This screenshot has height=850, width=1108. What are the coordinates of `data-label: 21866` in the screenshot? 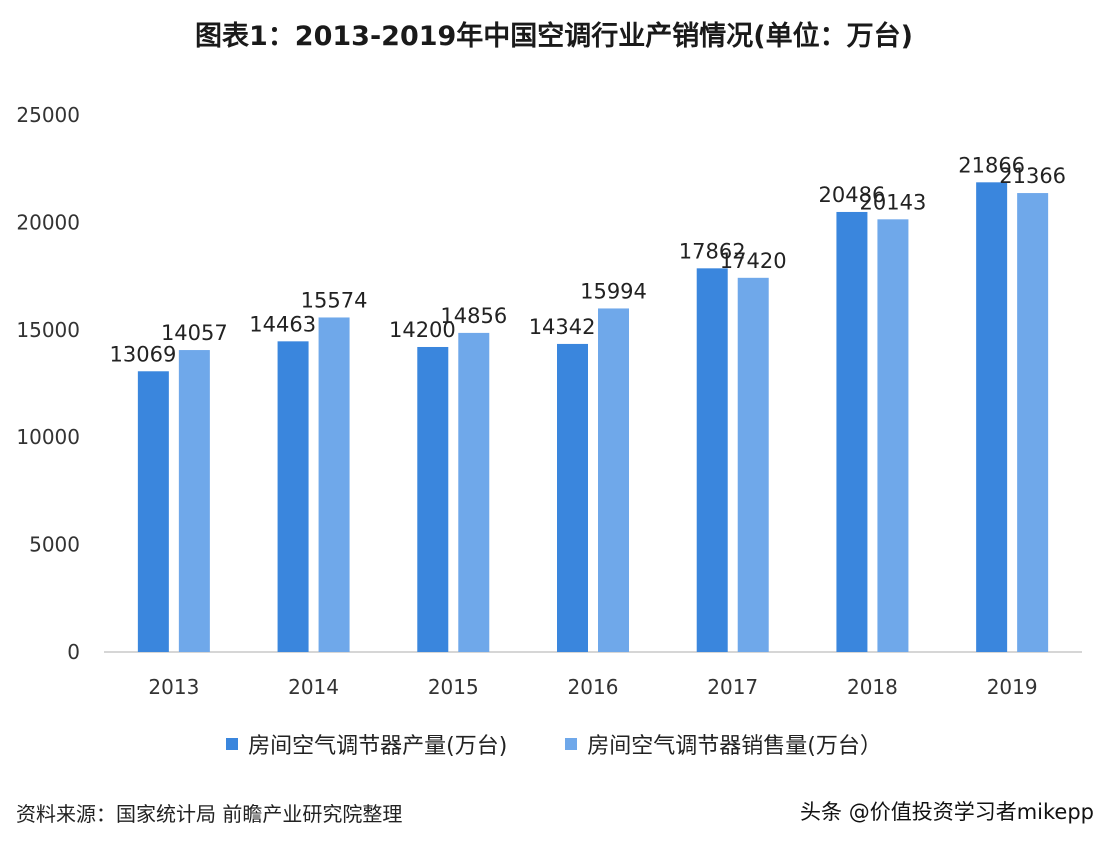 It's located at (991, 165).